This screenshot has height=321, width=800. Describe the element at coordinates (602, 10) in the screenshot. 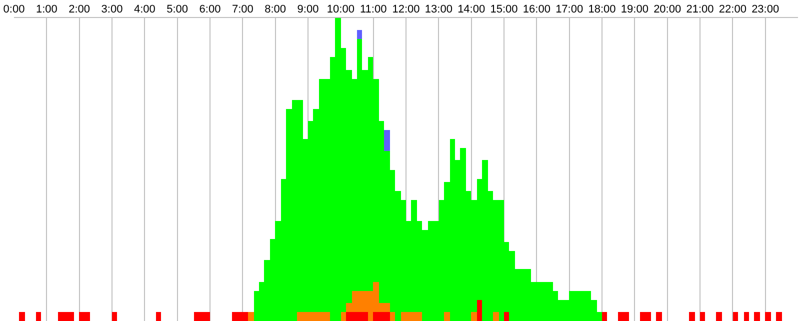

I see `x-tick-label: 18:00` at that location.